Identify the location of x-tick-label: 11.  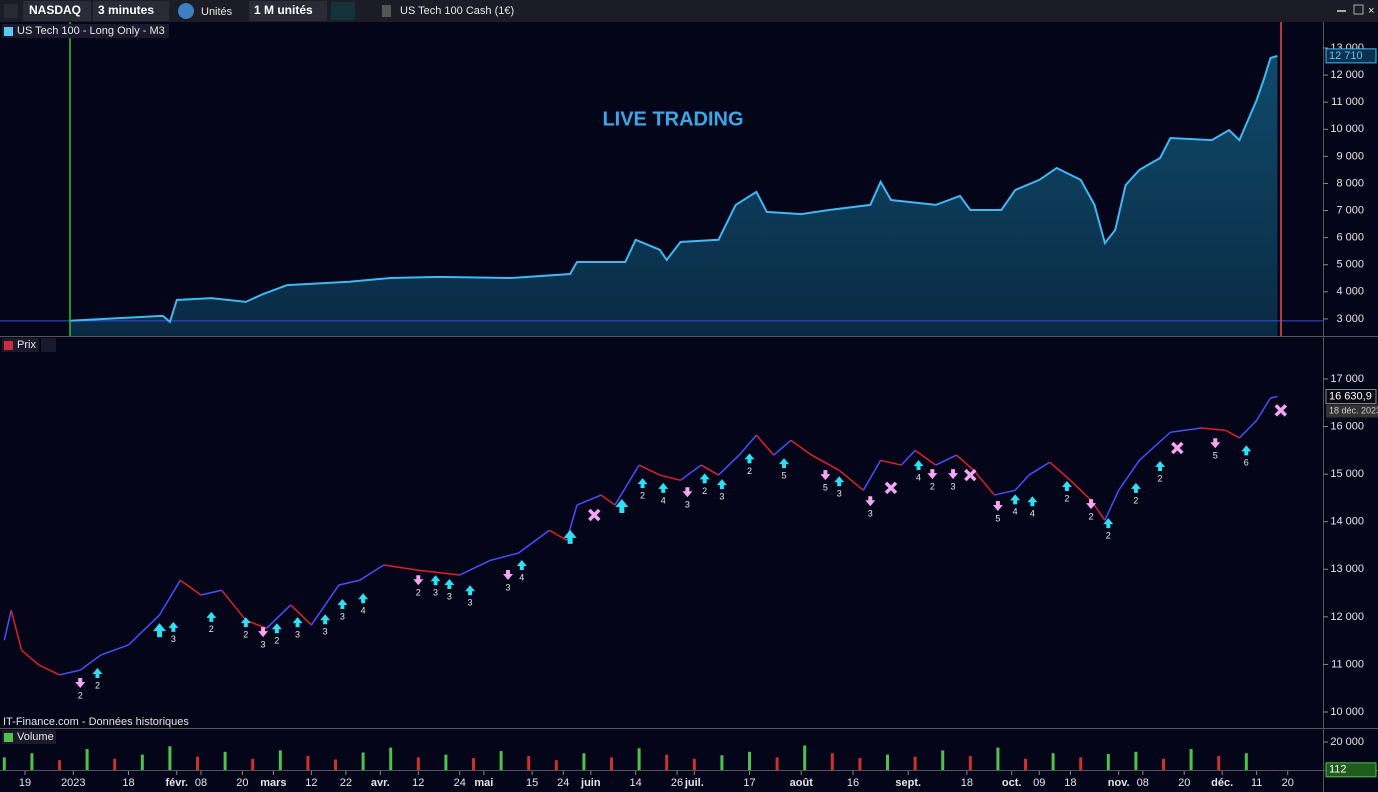
(1256, 783).